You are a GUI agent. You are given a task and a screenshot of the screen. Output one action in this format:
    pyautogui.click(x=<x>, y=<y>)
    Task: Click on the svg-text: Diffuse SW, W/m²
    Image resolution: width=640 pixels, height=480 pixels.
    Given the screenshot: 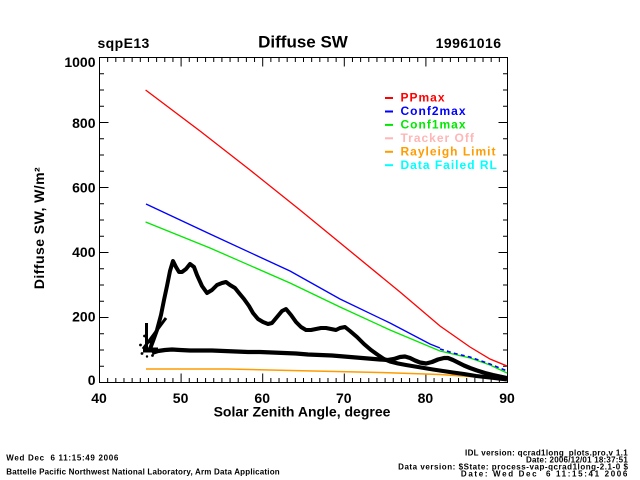 What is the action you would take?
    pyautogui.click(x=39, y=228)
    